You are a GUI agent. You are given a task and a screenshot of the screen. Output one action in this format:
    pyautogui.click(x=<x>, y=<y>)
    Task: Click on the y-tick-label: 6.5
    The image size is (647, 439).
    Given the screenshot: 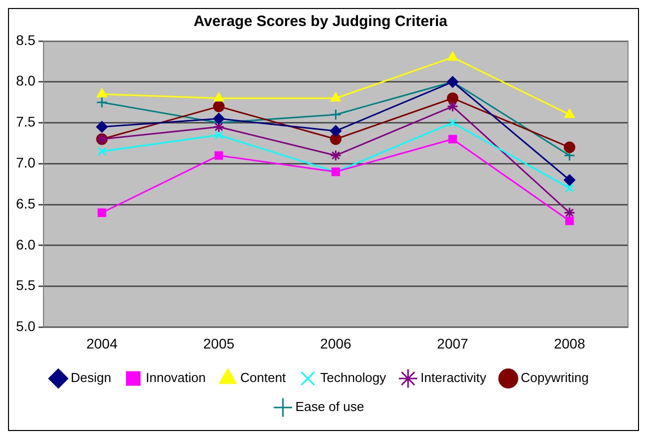 What is the action you would take?
    pyautogui.click(x=26, y=203)
    